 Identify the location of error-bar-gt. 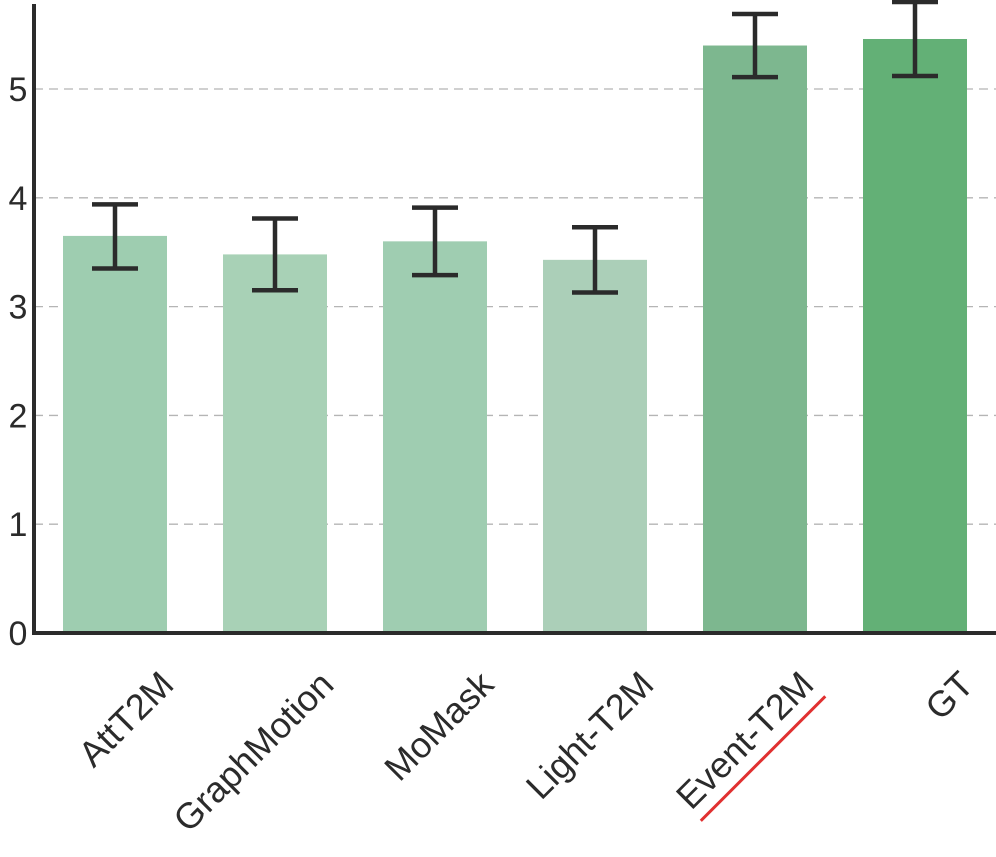
(915, 39).